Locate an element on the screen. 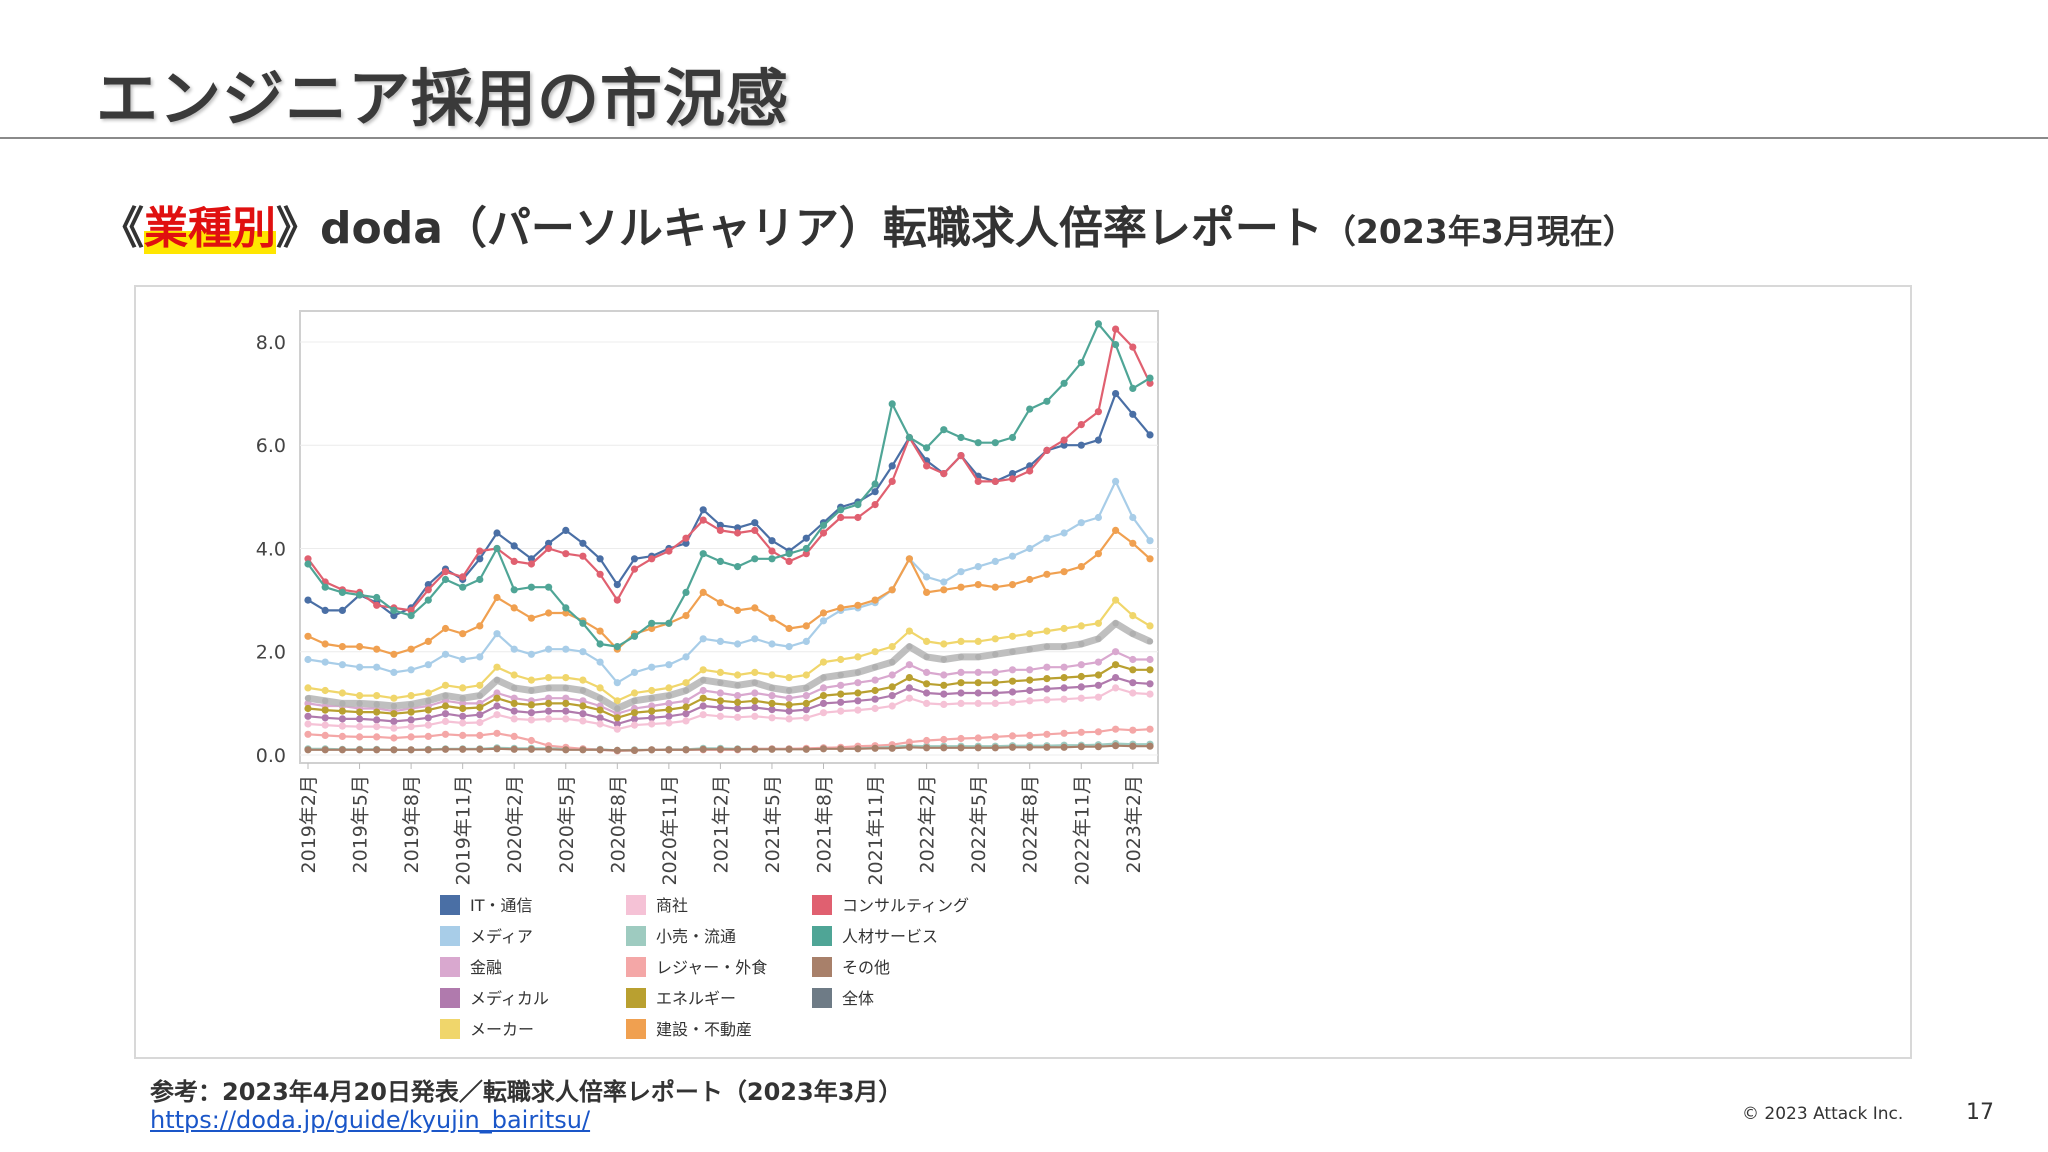 This screenshot has width=2048, height=1152. legend-label: コンサルティング is located at coordinates (905, 905).